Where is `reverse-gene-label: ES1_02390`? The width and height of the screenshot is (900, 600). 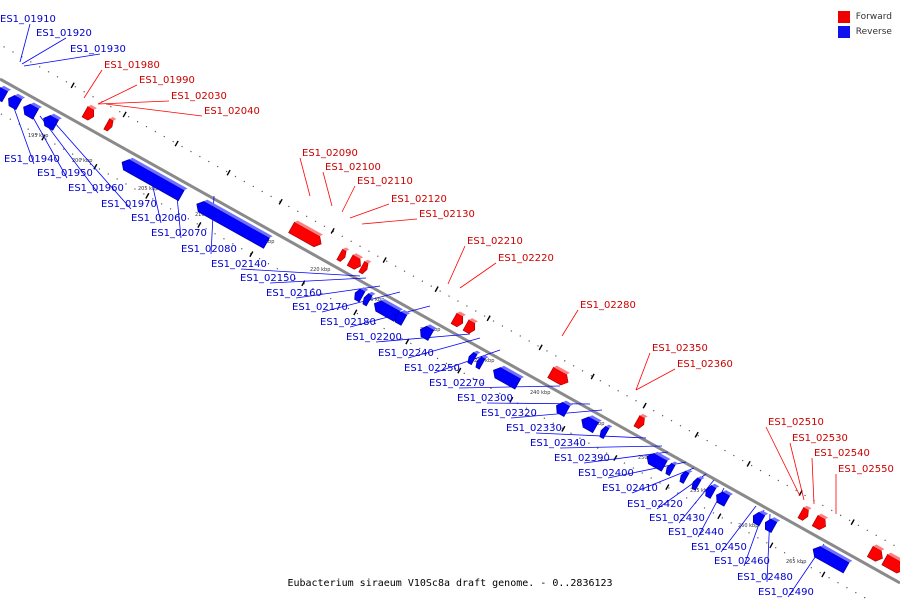 reverse-gene-label: ES1_02390 is located at coordinates (582, 458).